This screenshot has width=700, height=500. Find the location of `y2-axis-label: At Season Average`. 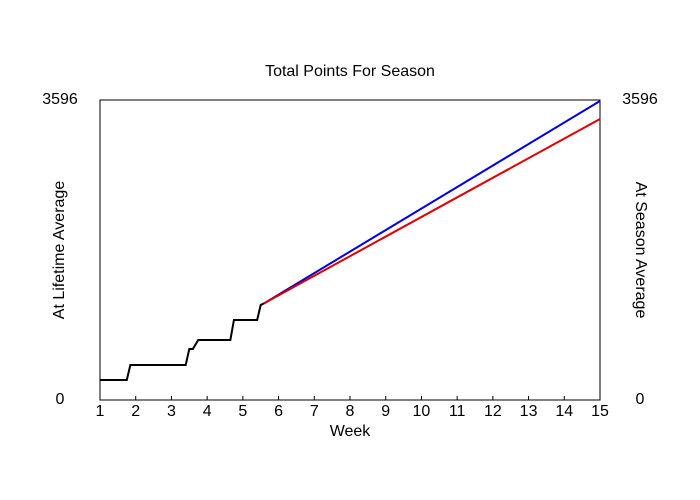

y2-axis-label: At Season Average is located at coordinates (640, 250).